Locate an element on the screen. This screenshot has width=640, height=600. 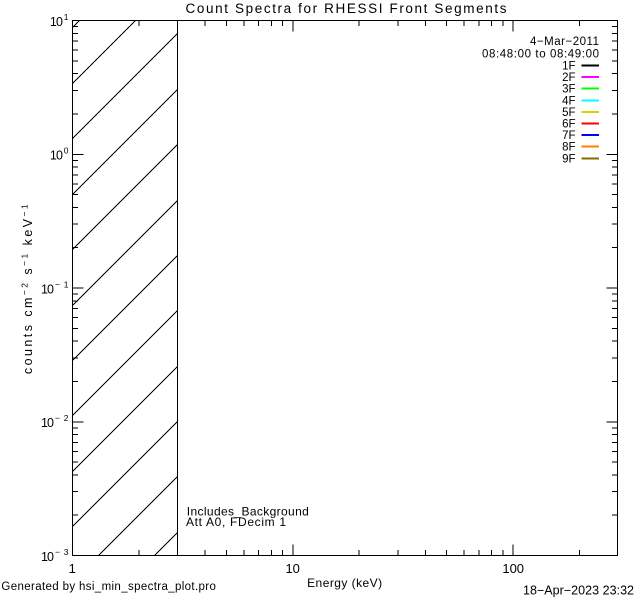
svg-text: 8F is located at coordinates (568, 148).